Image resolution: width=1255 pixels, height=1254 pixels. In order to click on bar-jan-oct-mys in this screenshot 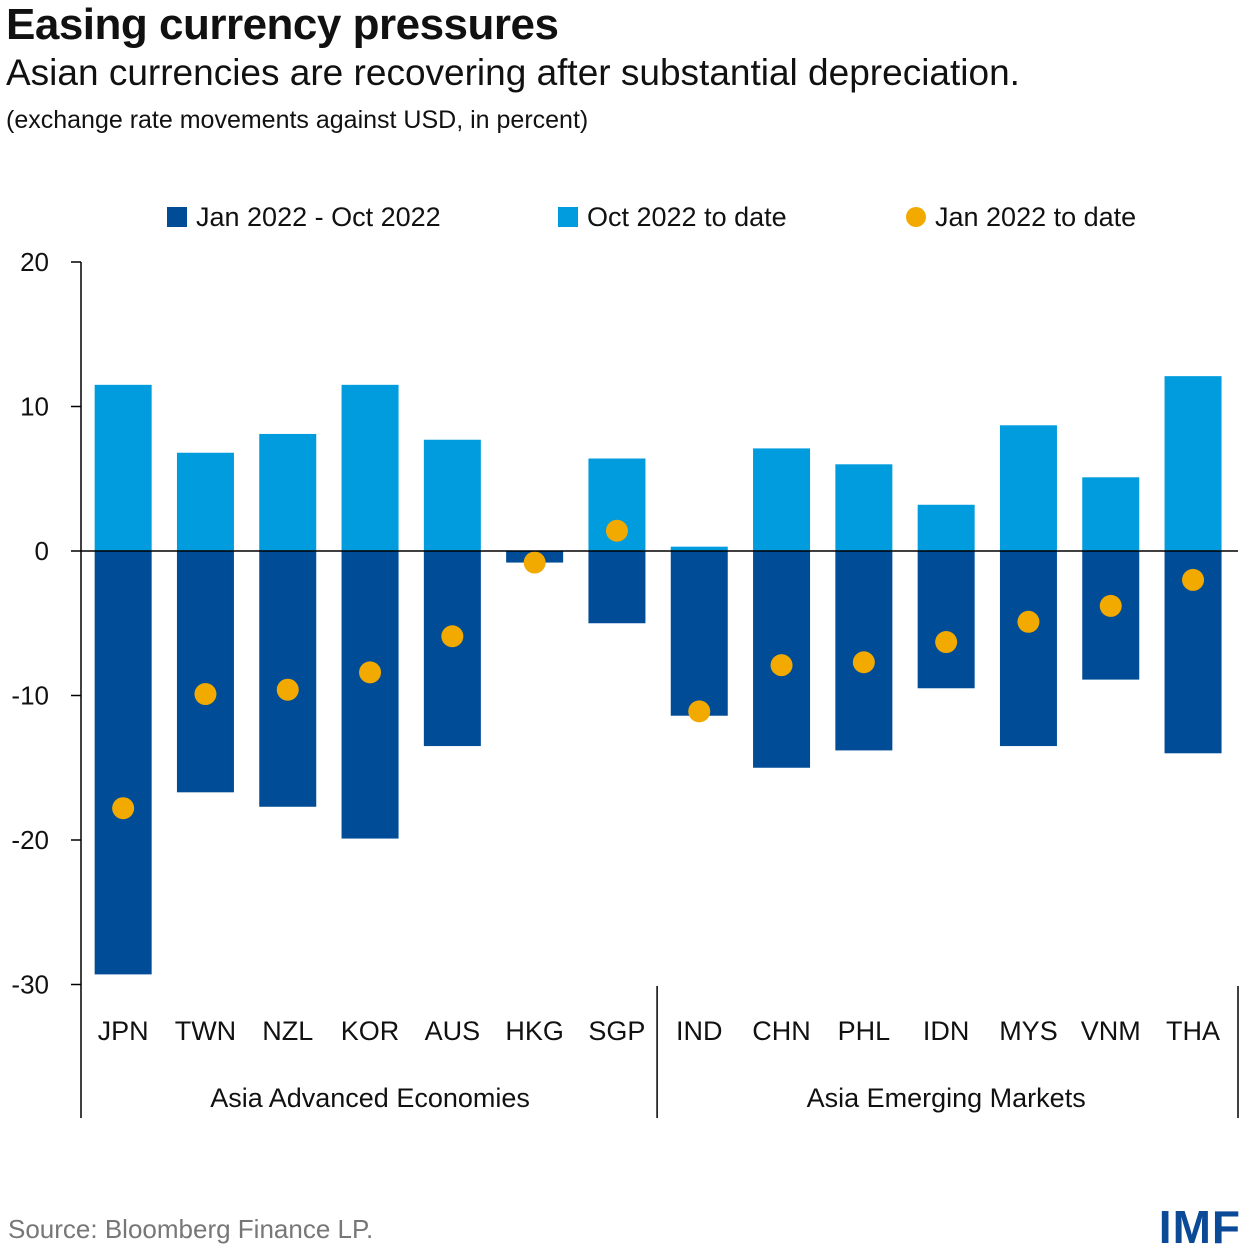, I will do `click(1028, 649)`.